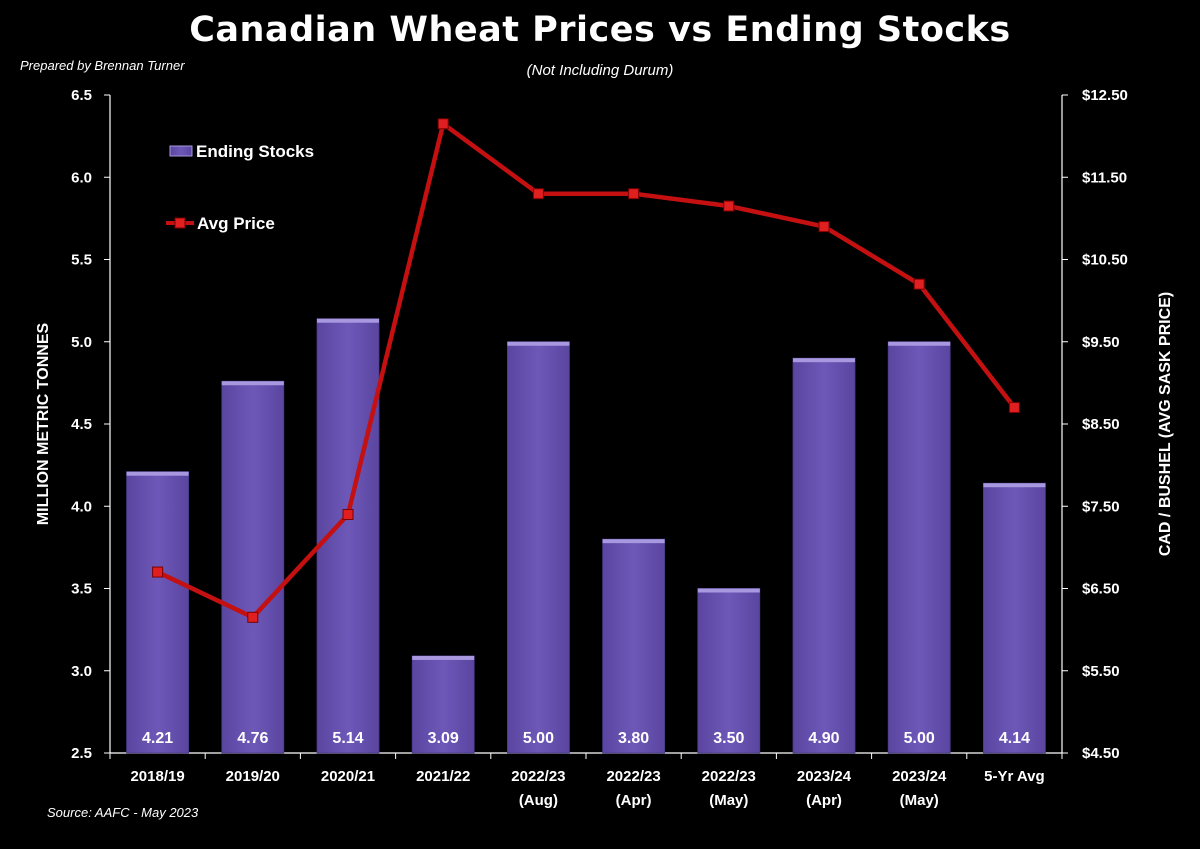  I want to click on y2-tick-label: $12.50, so click(1105, 95).